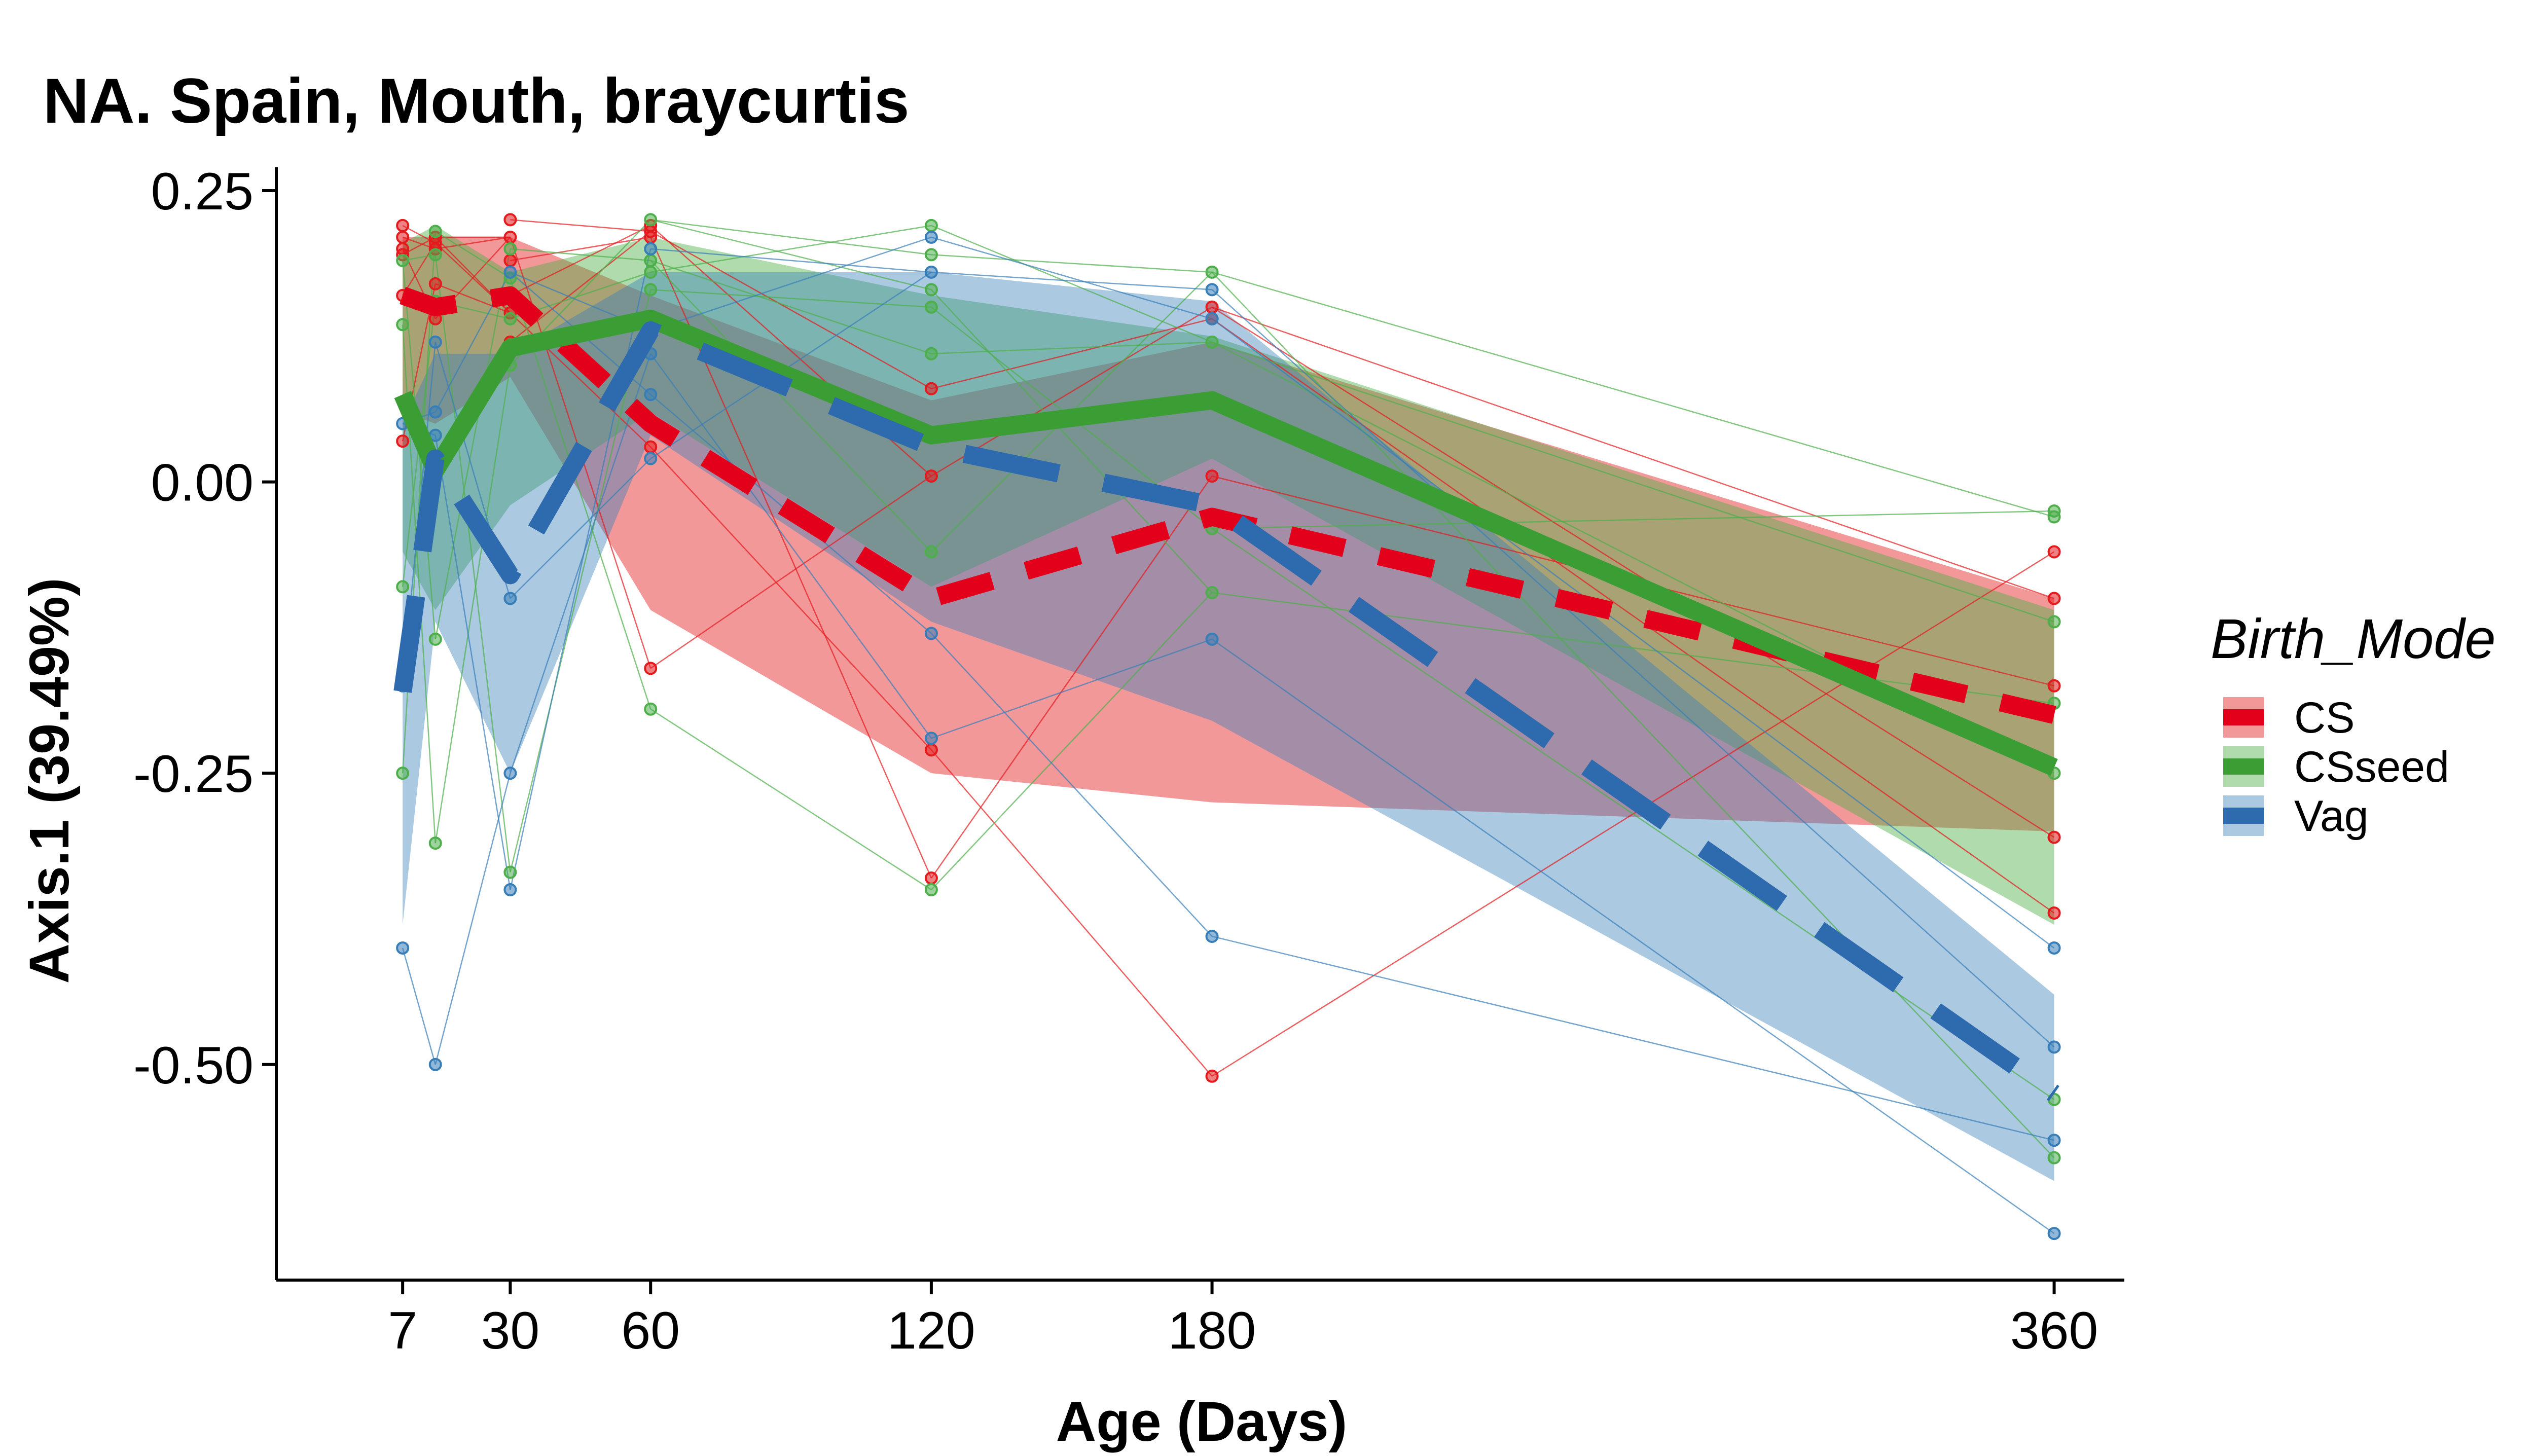 Image resolution: width=2535 pixels, height=1456 pixels. Describe the element at coordinates (2324, 718) in the screenshot. I see `legend-label: CS` at that location.